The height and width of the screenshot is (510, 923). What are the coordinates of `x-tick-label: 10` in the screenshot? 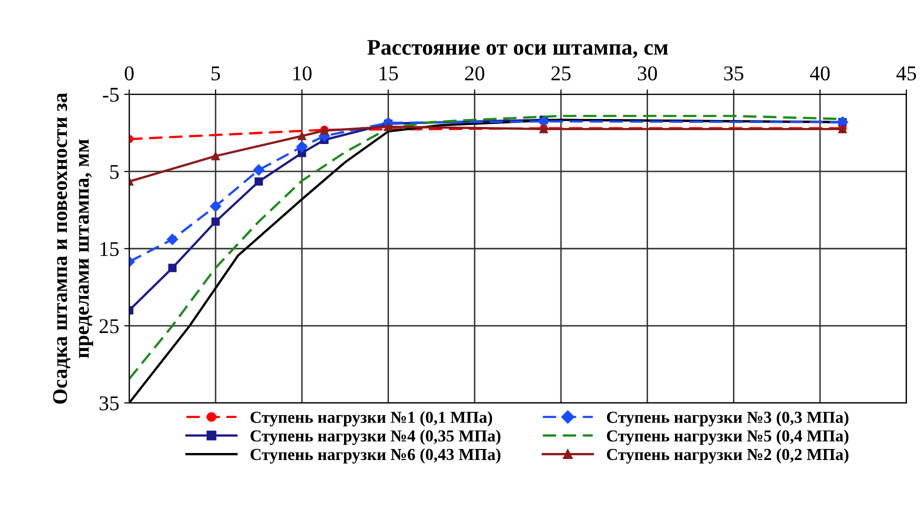 It's located at (302, 73).